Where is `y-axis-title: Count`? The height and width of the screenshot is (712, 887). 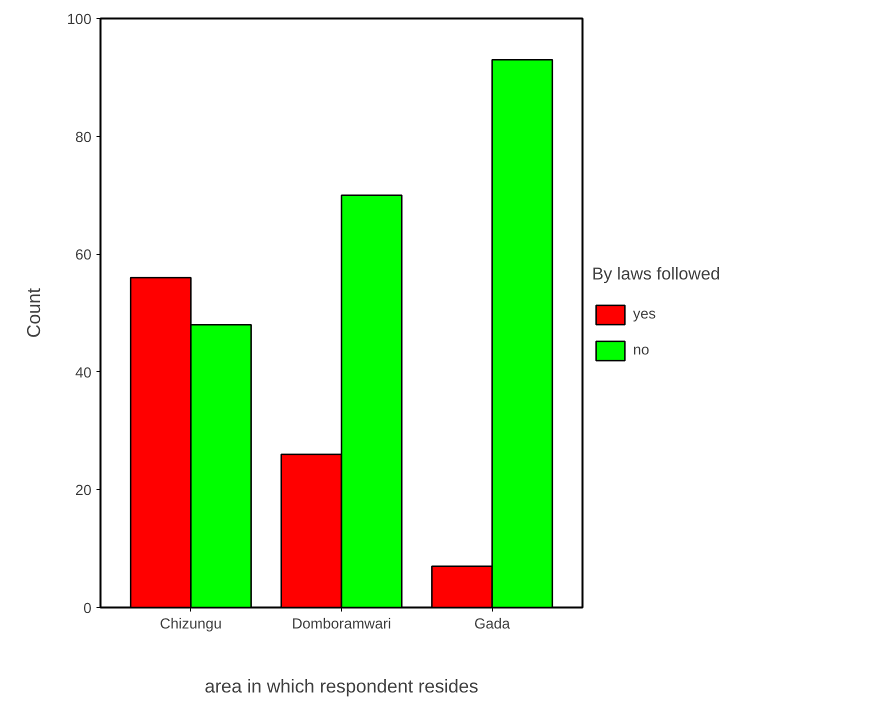 y-axis-title: Count is located at coordinates (33, 312).